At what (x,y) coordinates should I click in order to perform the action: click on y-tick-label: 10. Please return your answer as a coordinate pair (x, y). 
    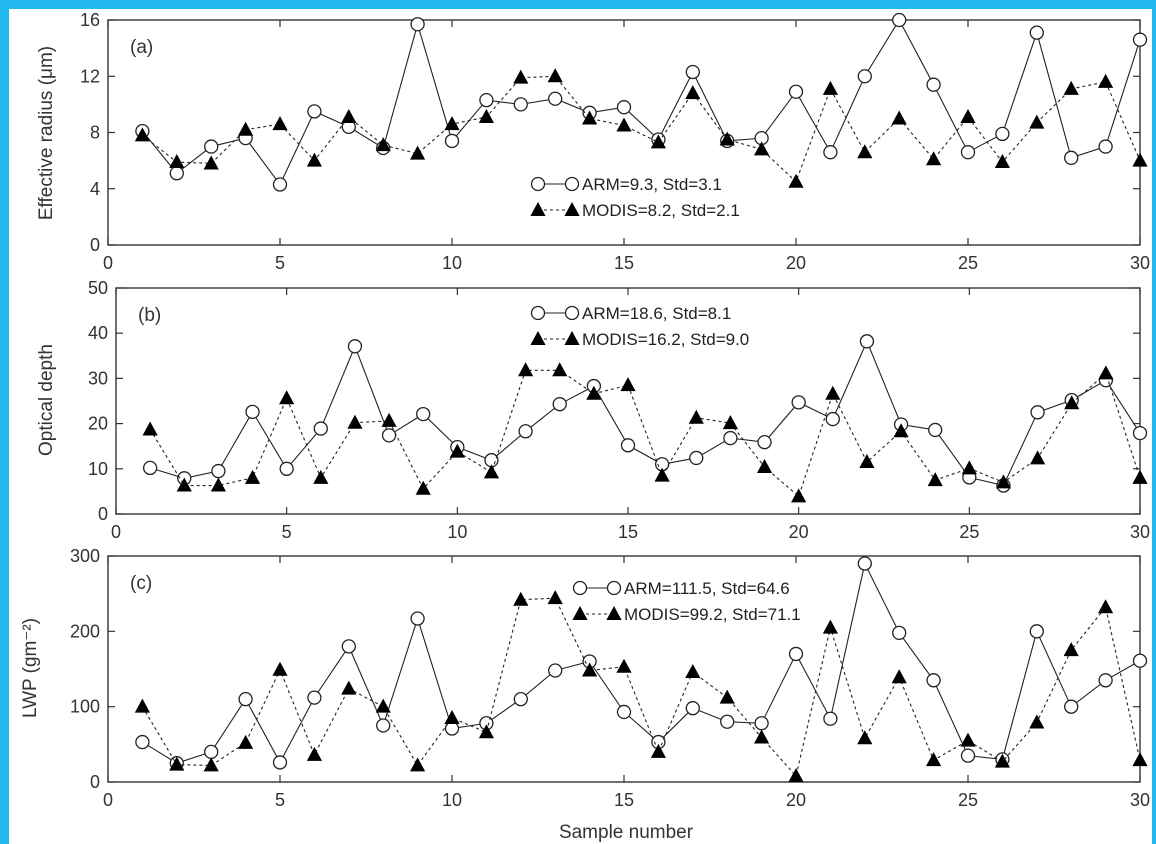
    Looking at the image, I should click on (98, 469).